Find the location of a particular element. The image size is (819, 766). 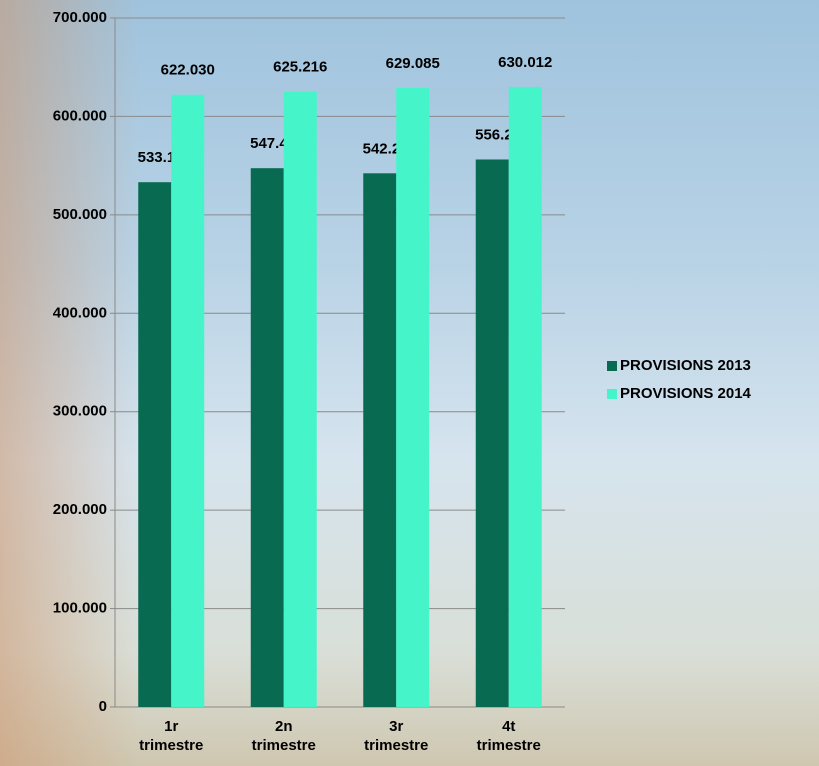

y-tick-label: 200.000 is located at coordinates (80, 509).